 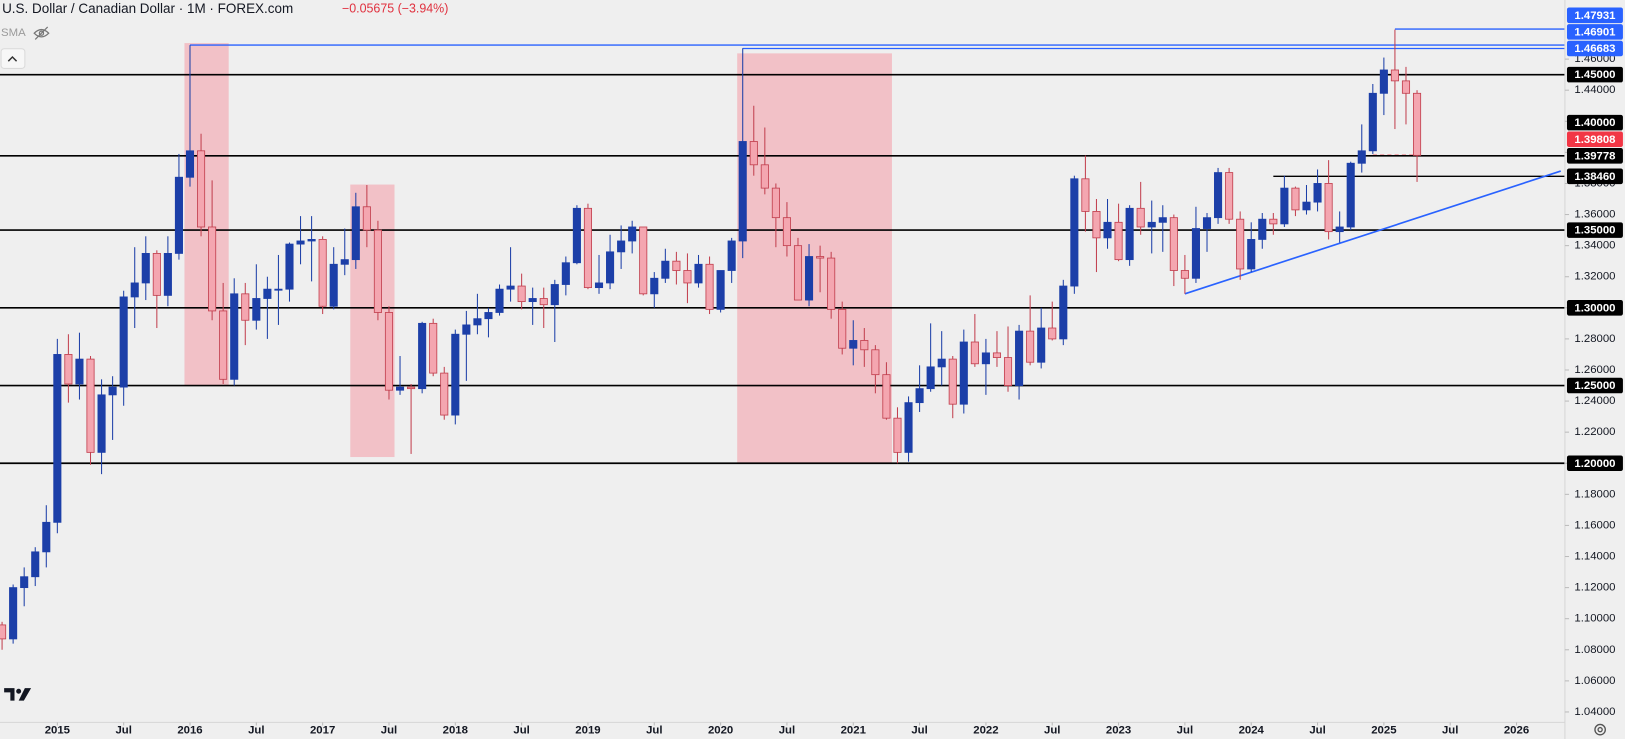 I want to click on y-tick-label: 1.10000, so click(x=1594, y=619).